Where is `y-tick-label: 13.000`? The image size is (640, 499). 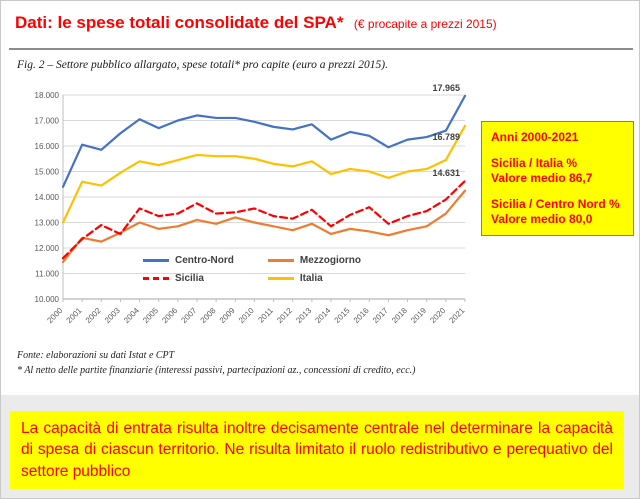 y-tick-label: 13.000 is located at coordinates (47, 223).